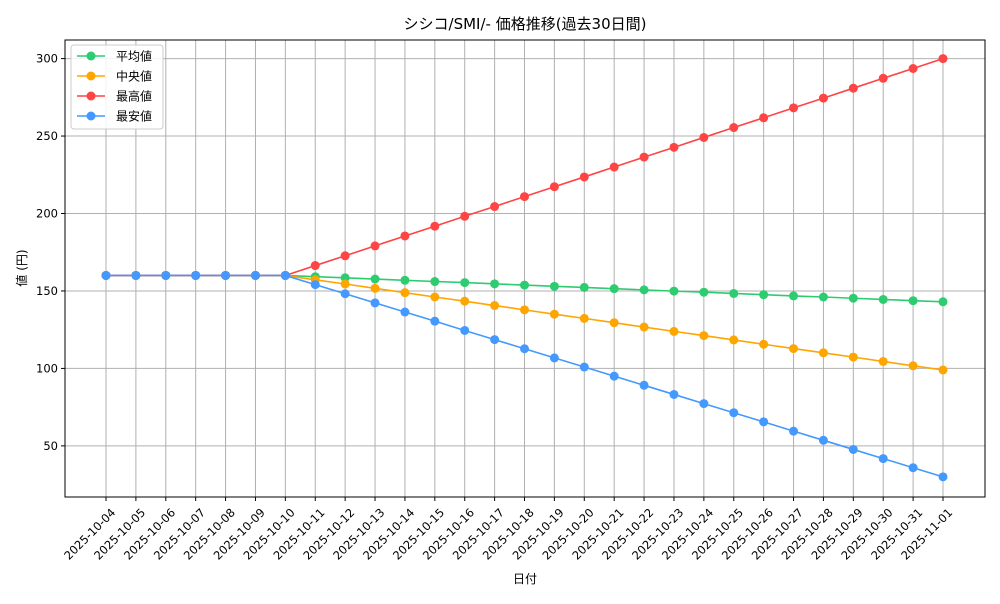  I want to click on y-tick-label: 250, so click(47, 136).